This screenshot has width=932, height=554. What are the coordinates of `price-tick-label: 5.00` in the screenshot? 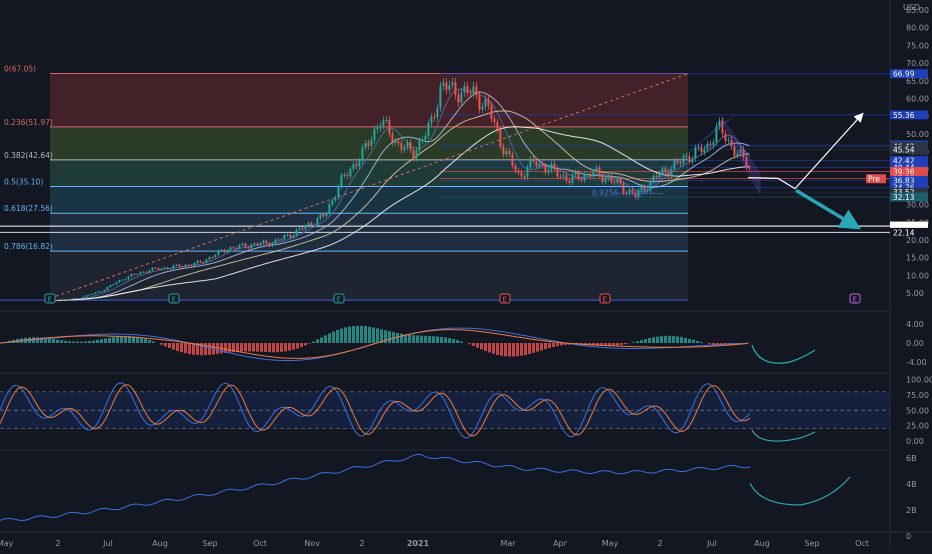 It's located at (915, 293).